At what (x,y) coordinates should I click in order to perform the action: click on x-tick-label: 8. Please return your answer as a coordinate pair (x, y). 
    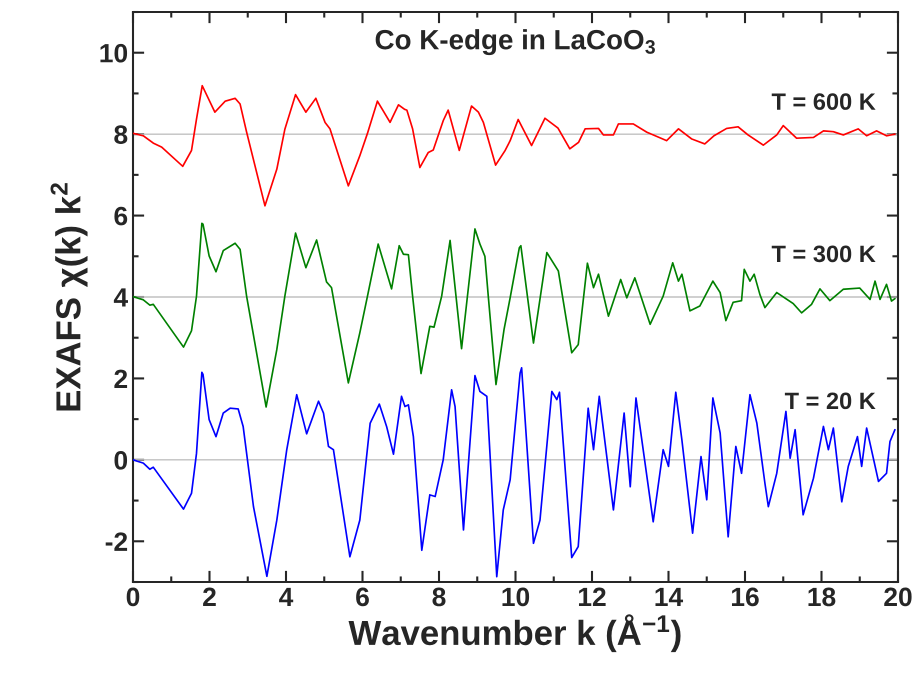
    Looking at the image, I should click on (439, 597).